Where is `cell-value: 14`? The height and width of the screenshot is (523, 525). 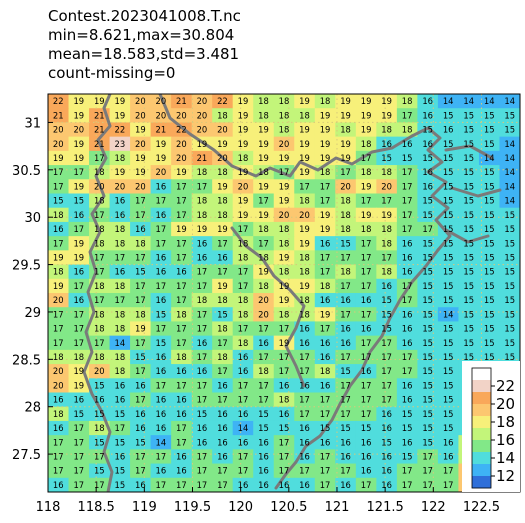
cell-value: 14 is located at coordinates (119, 343).